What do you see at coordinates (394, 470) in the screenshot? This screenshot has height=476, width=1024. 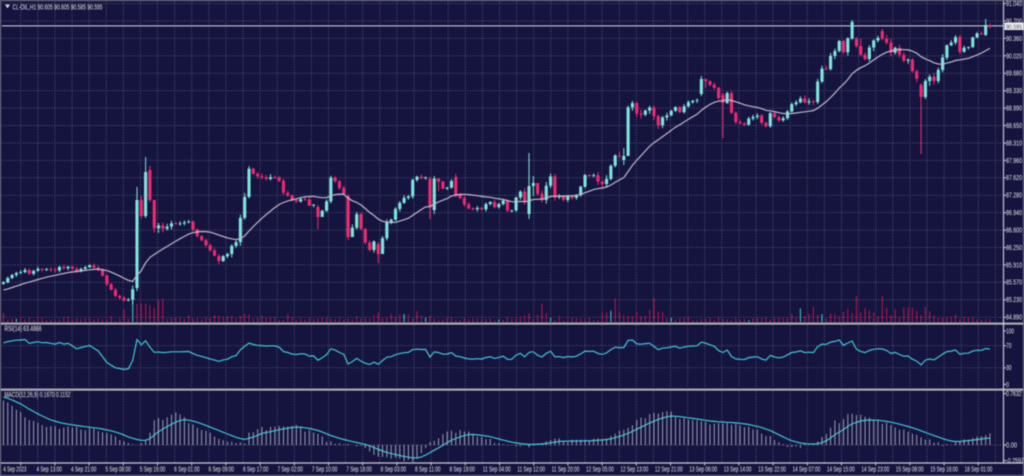 I see `svg-text: 8 Sep 03:00` at bounding box center [394, 470].